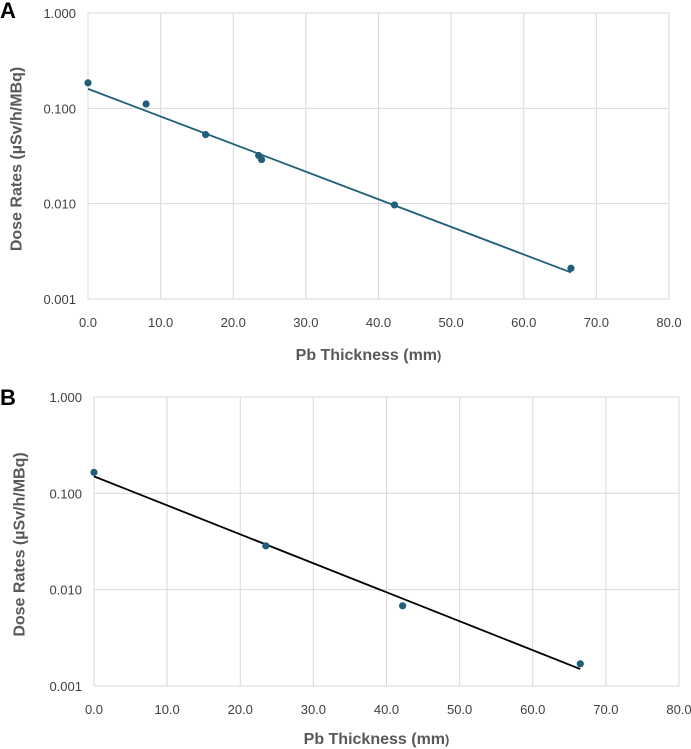 The width and height of the screenshot is (691, 749). Describe the element at coordinates (8, 397) in the screenshot. I see `panel-label: B` at that location.